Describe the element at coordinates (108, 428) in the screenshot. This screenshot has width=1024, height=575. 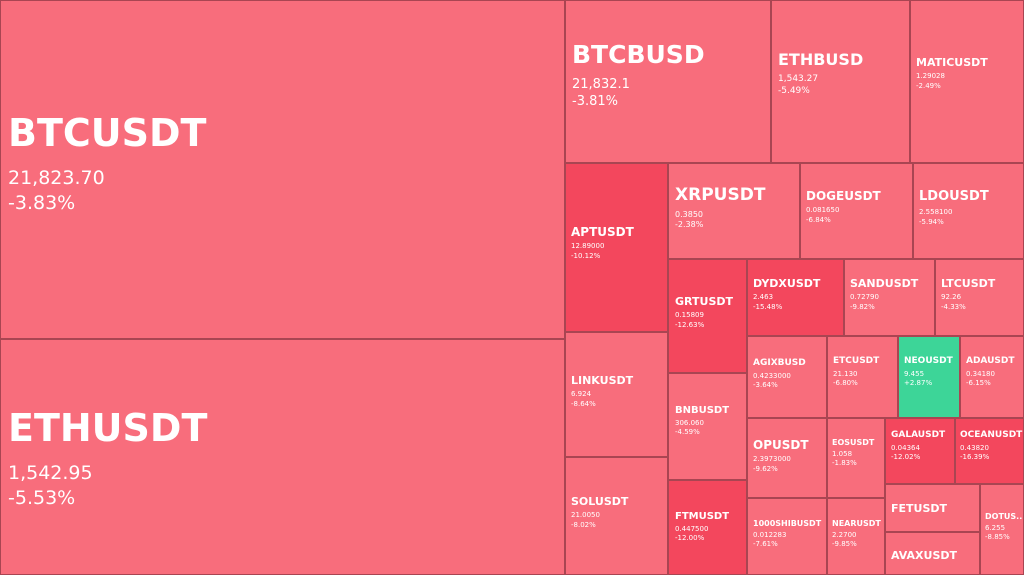
I see `tile-symbol: ETHUSDT` at that location.